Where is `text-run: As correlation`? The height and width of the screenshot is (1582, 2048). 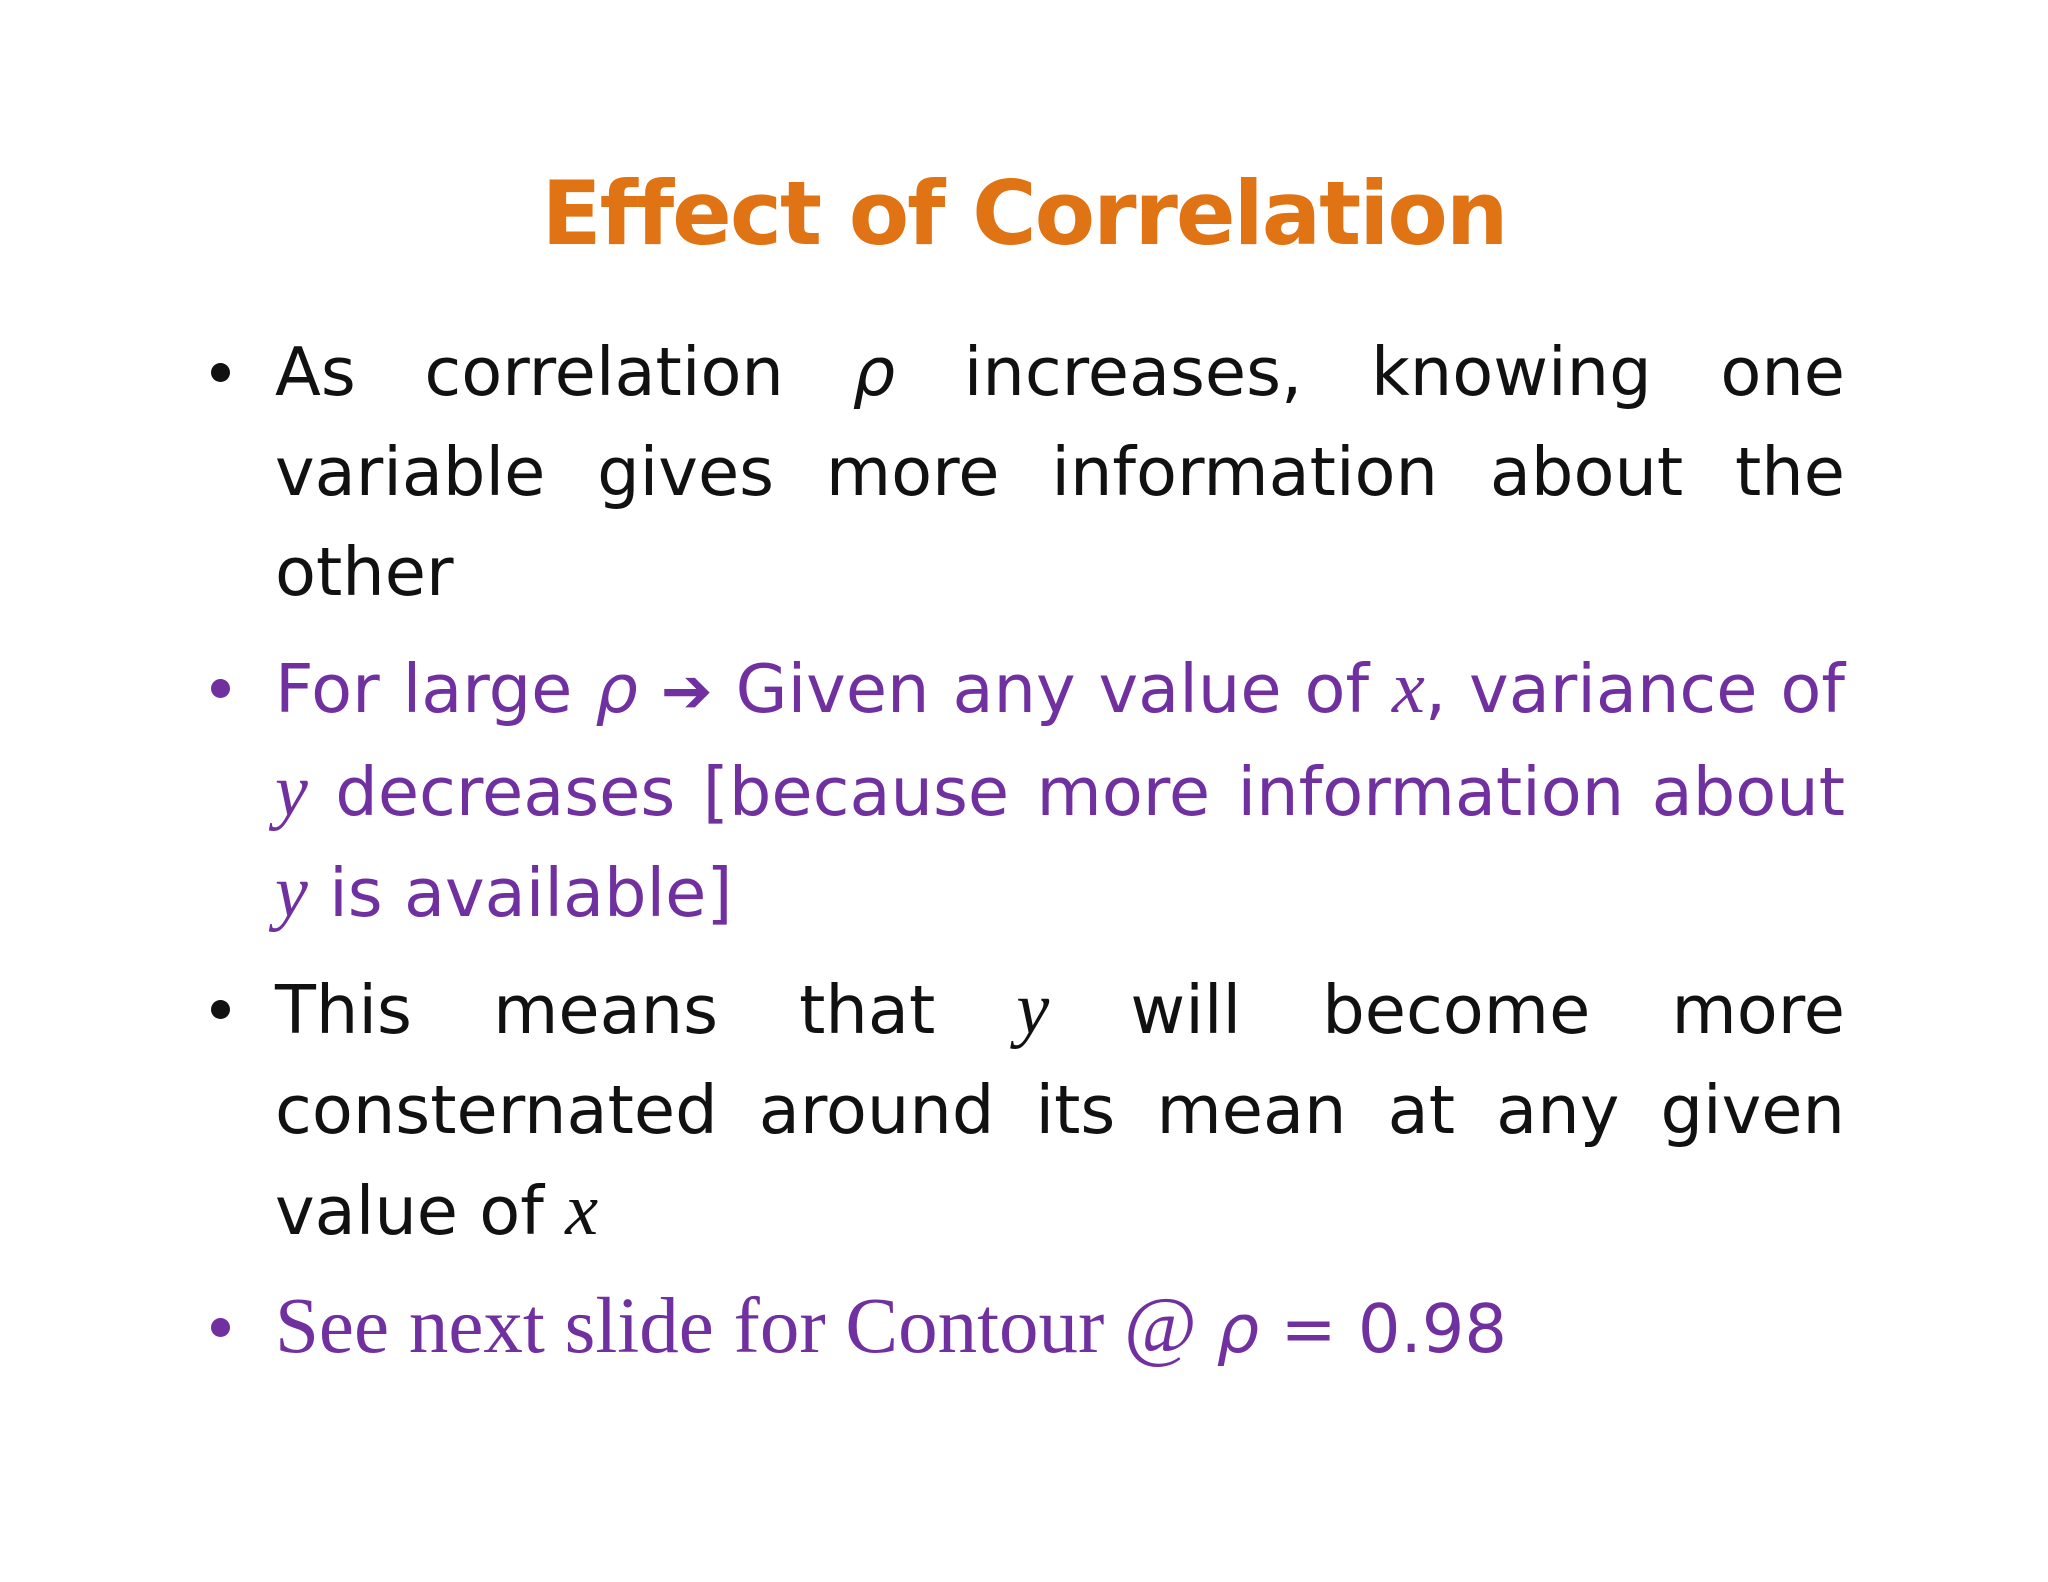 text-run: As correlation is located at coordinates (564, 372).